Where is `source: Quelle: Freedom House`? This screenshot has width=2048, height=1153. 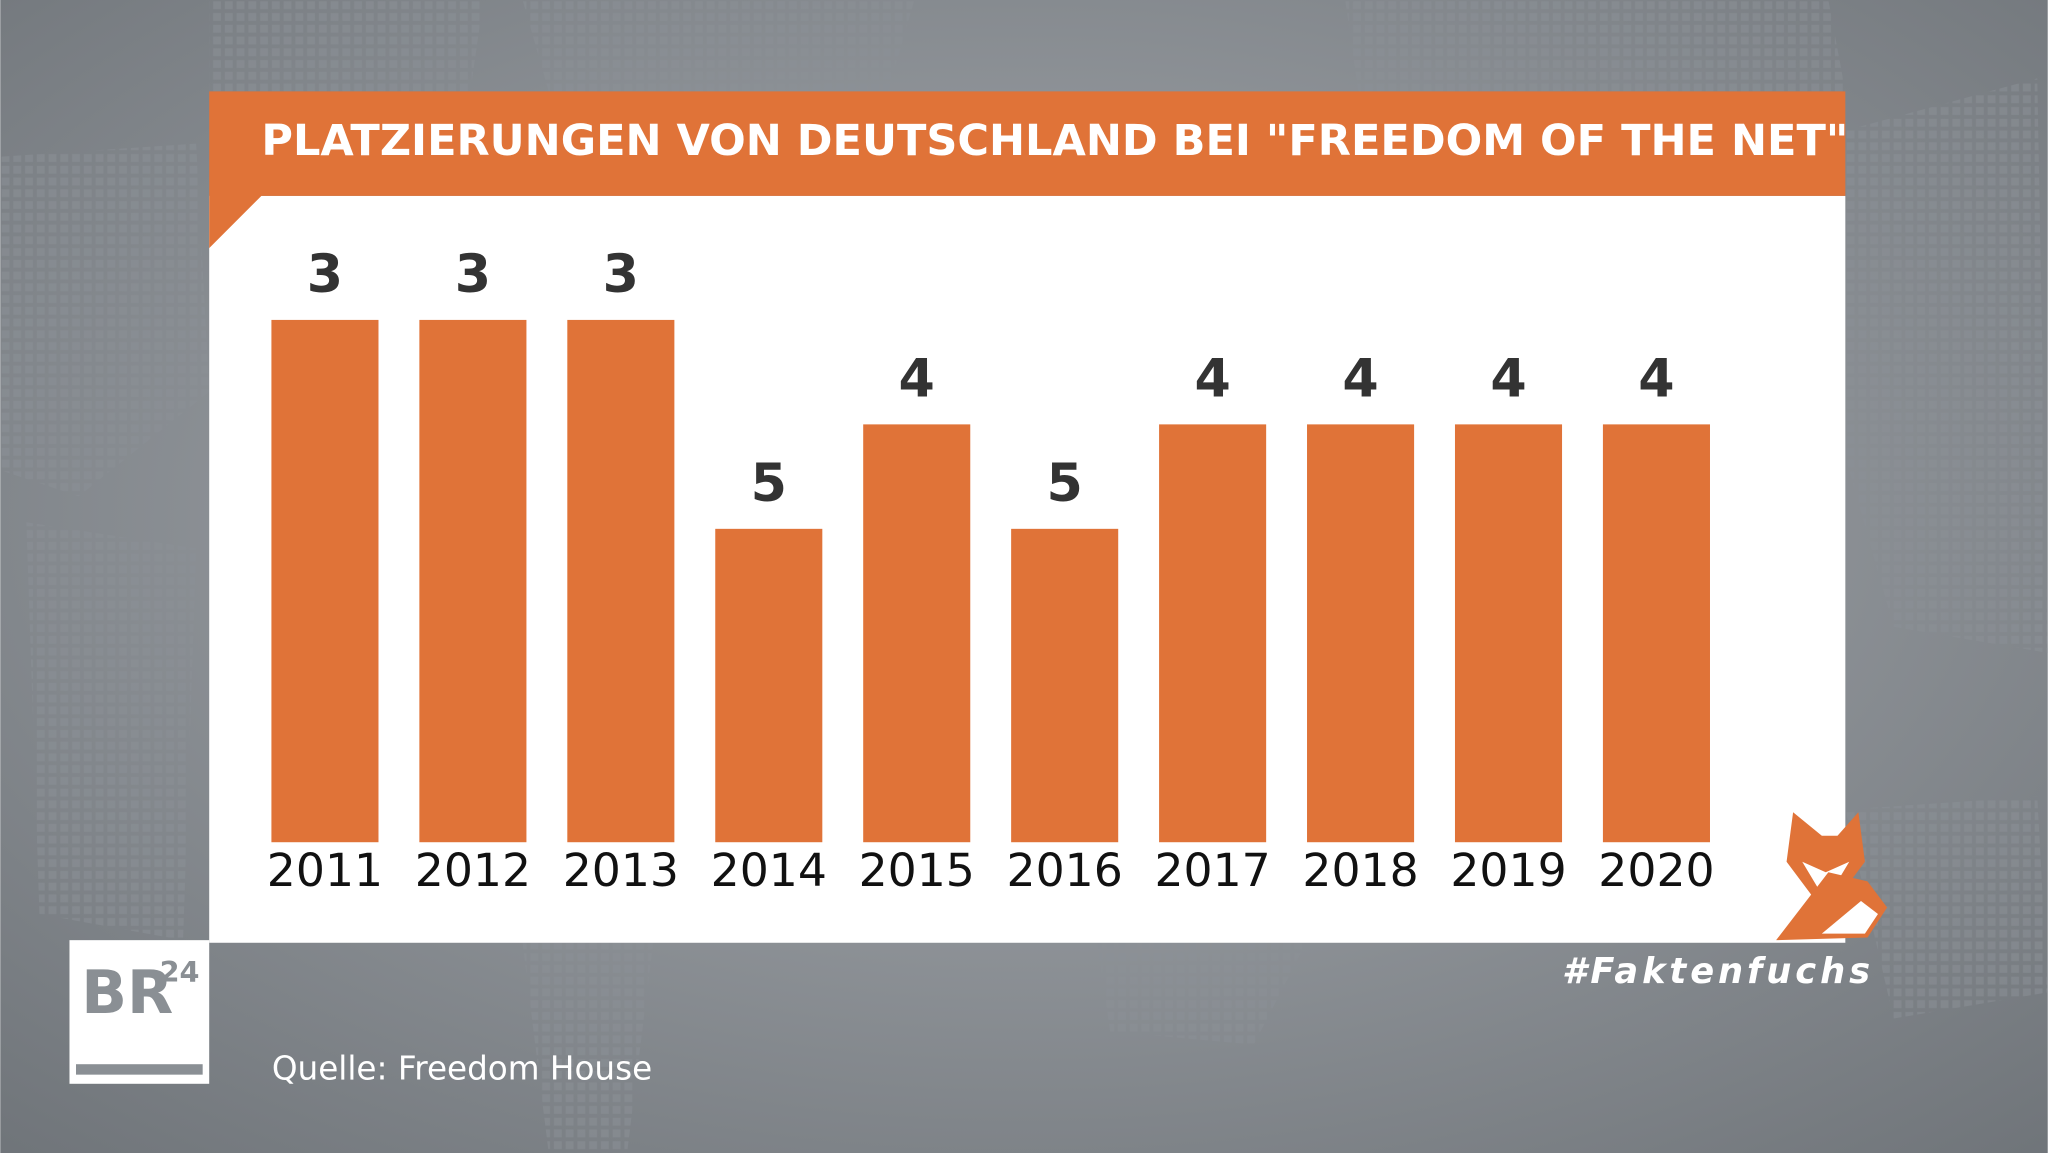 source: Quelle: Freedom House is located at coordinates (462, 1069).